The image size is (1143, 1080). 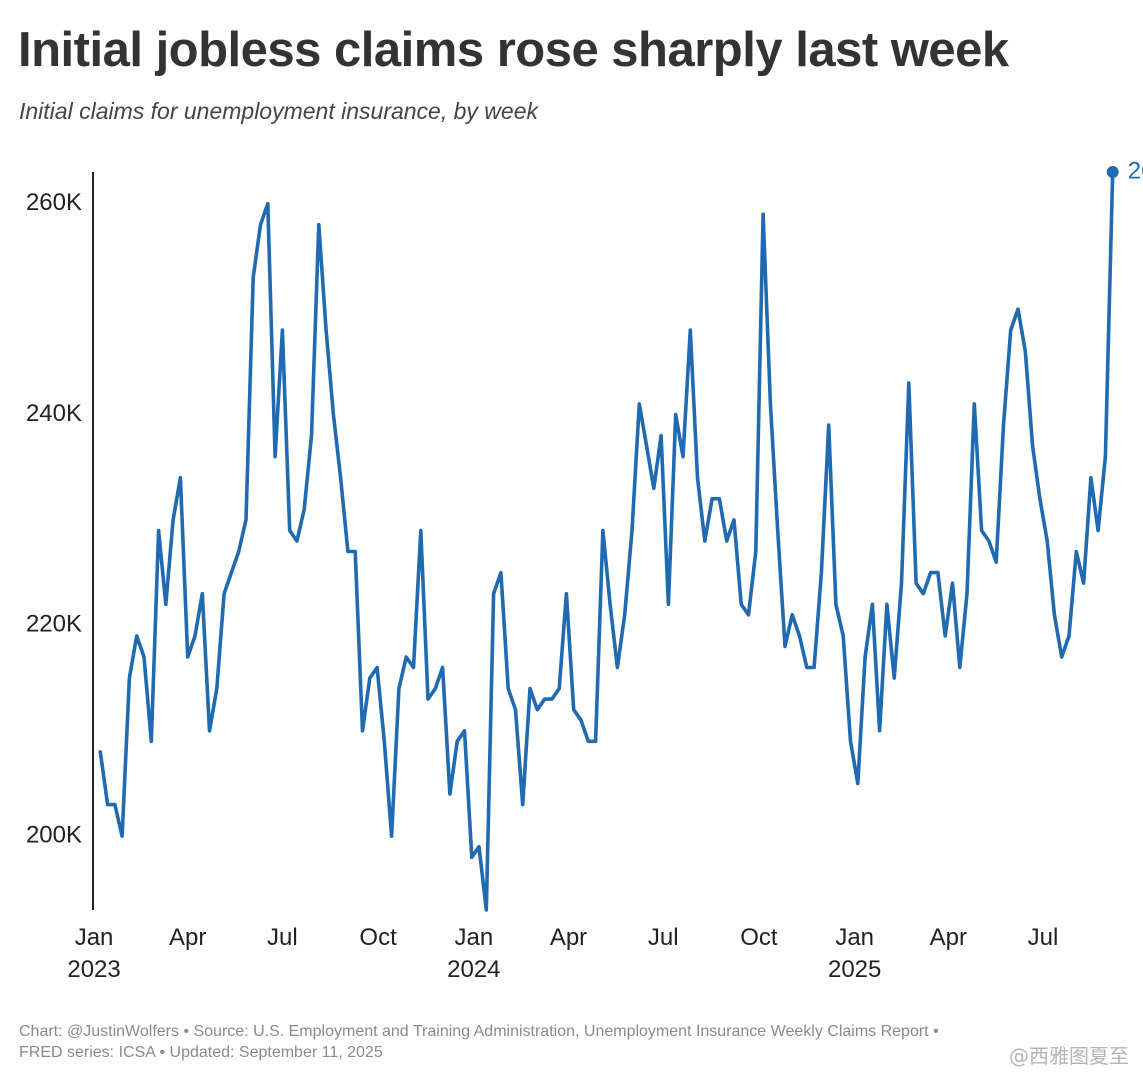 I want to click on y-tick-label: 220K, so click(x=54, y=624).